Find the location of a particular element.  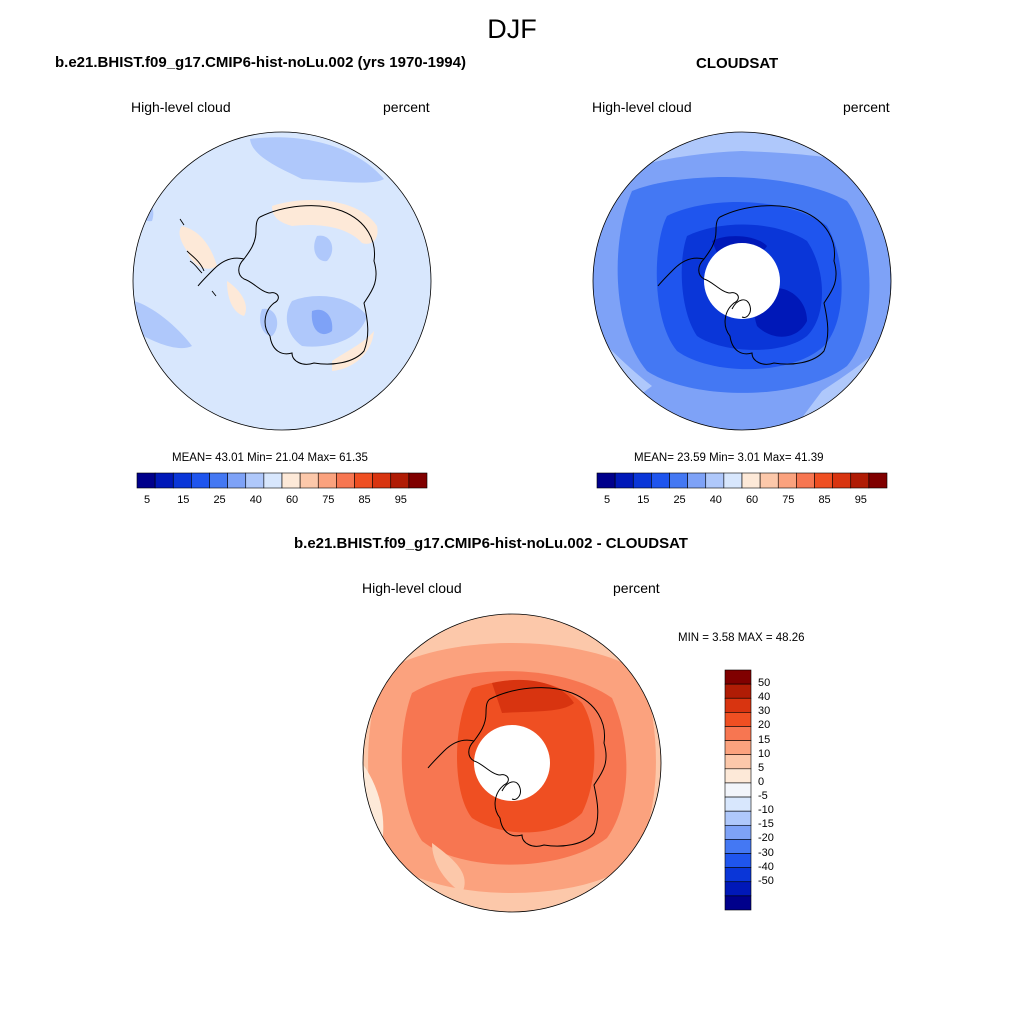

obs-units-label: percent is located at coordinates (866, 107).